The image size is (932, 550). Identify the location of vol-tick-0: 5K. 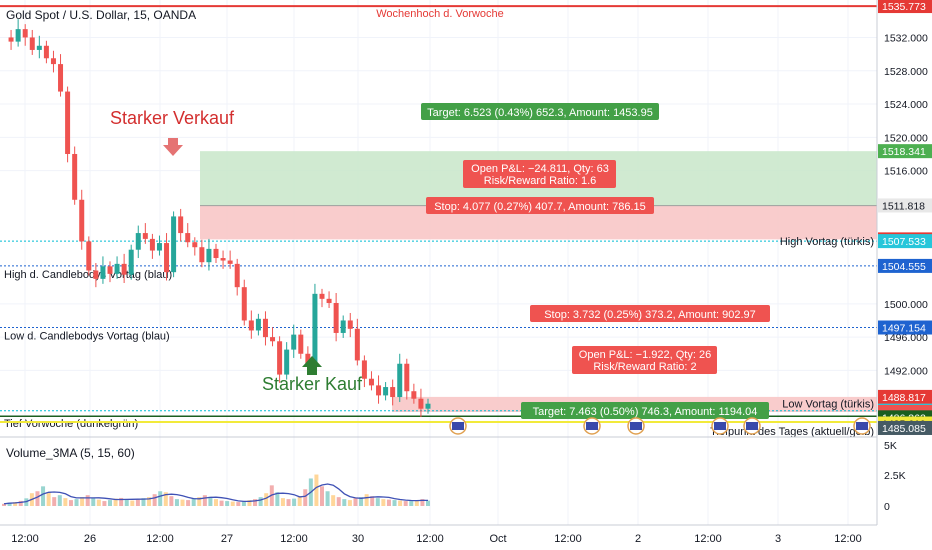
(890, 446).